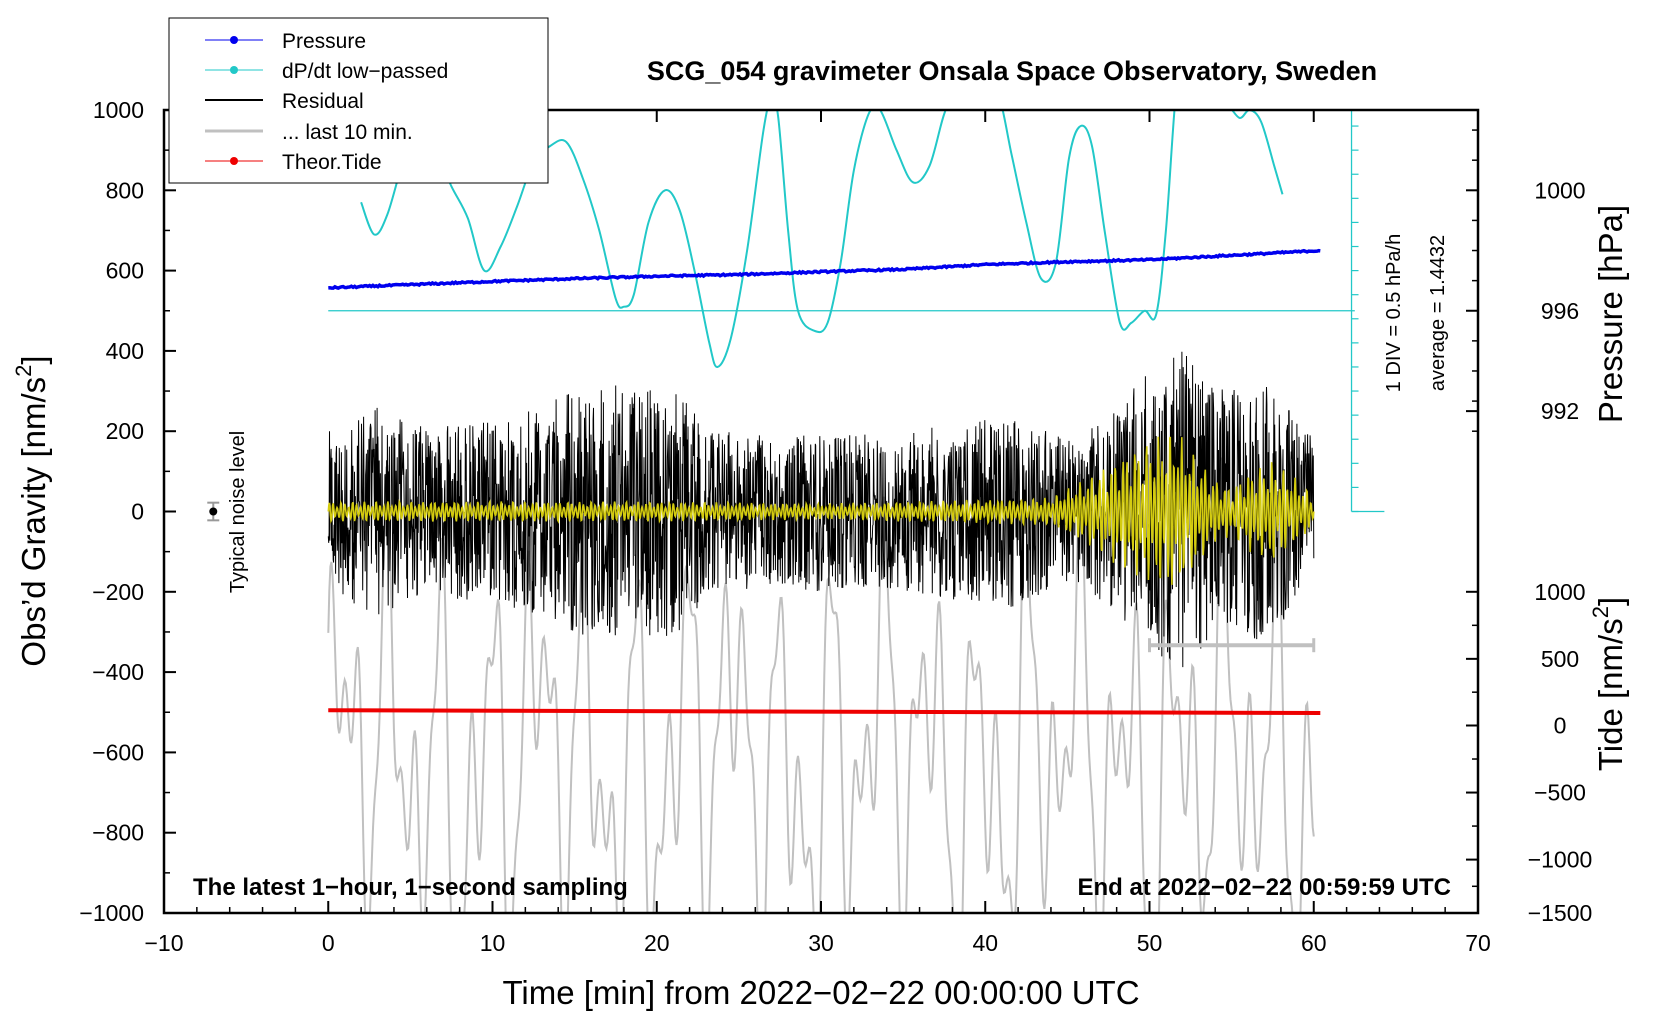  What do you see at coordinates (332, 162) in the screenshot?
I see `legend-label-tide: Theor.Tide` at bounding box center [332, 162].